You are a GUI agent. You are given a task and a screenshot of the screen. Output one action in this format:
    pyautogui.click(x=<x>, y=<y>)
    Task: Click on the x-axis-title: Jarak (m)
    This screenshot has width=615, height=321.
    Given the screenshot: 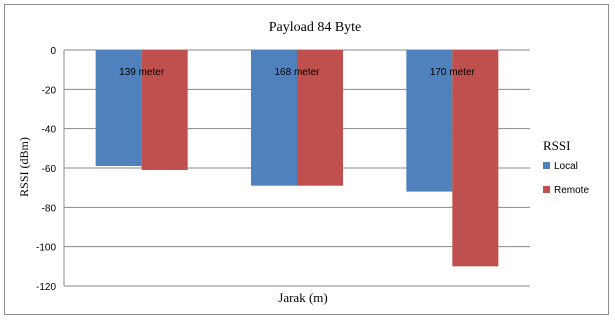 What is the action you would take?
    pyautogui.click(x=302, y=297)
    